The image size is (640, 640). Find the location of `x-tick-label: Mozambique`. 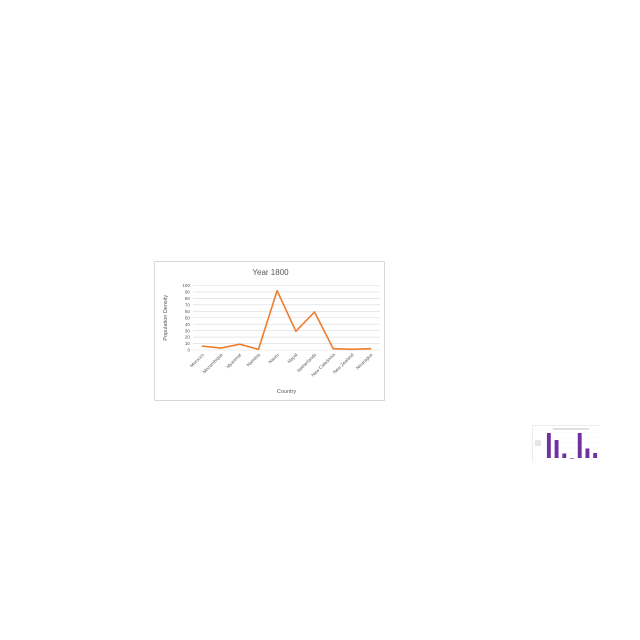

x-tick-label: Mozambique is located at coordinates (213, 363).